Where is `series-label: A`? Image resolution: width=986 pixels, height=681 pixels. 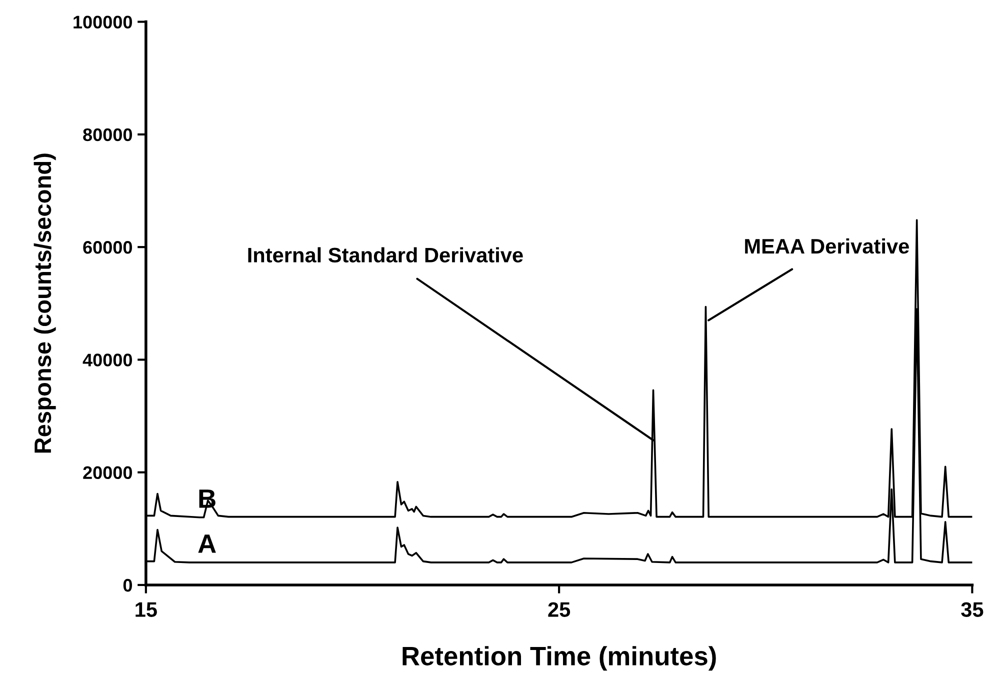
series-label: A is located at coordinates (207, 543).